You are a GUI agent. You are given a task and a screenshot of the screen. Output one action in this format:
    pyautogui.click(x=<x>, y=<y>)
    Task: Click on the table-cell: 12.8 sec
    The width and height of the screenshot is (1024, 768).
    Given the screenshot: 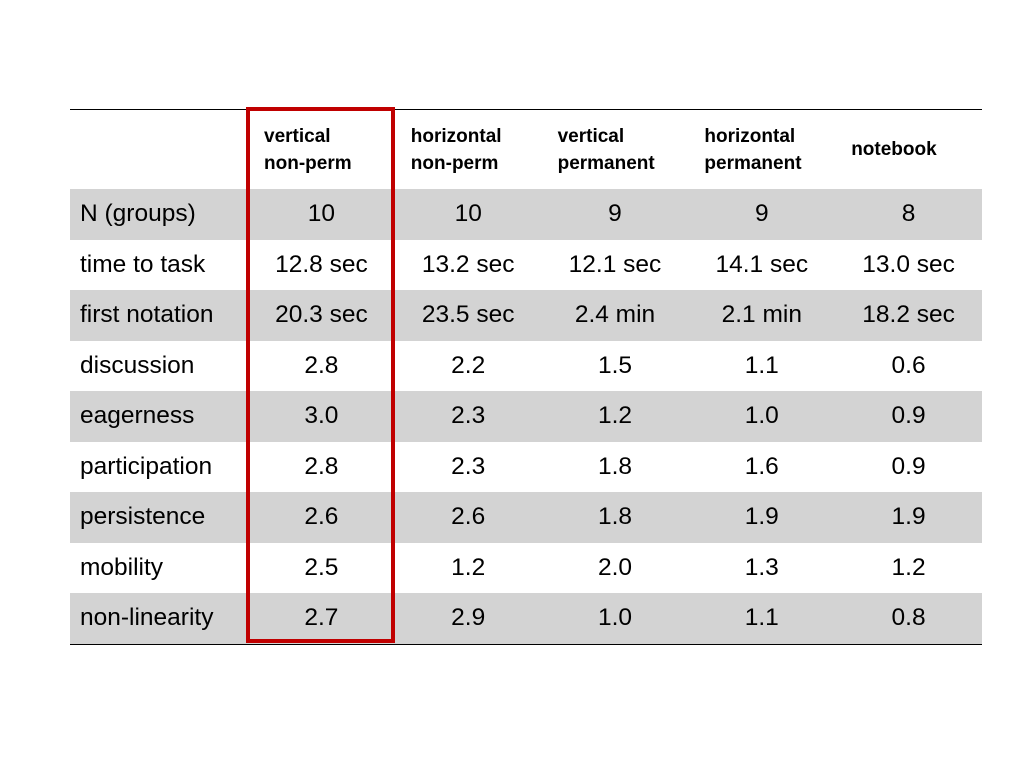 What is the action you would take?
    pyautogui.click(x=321, y=264)
    